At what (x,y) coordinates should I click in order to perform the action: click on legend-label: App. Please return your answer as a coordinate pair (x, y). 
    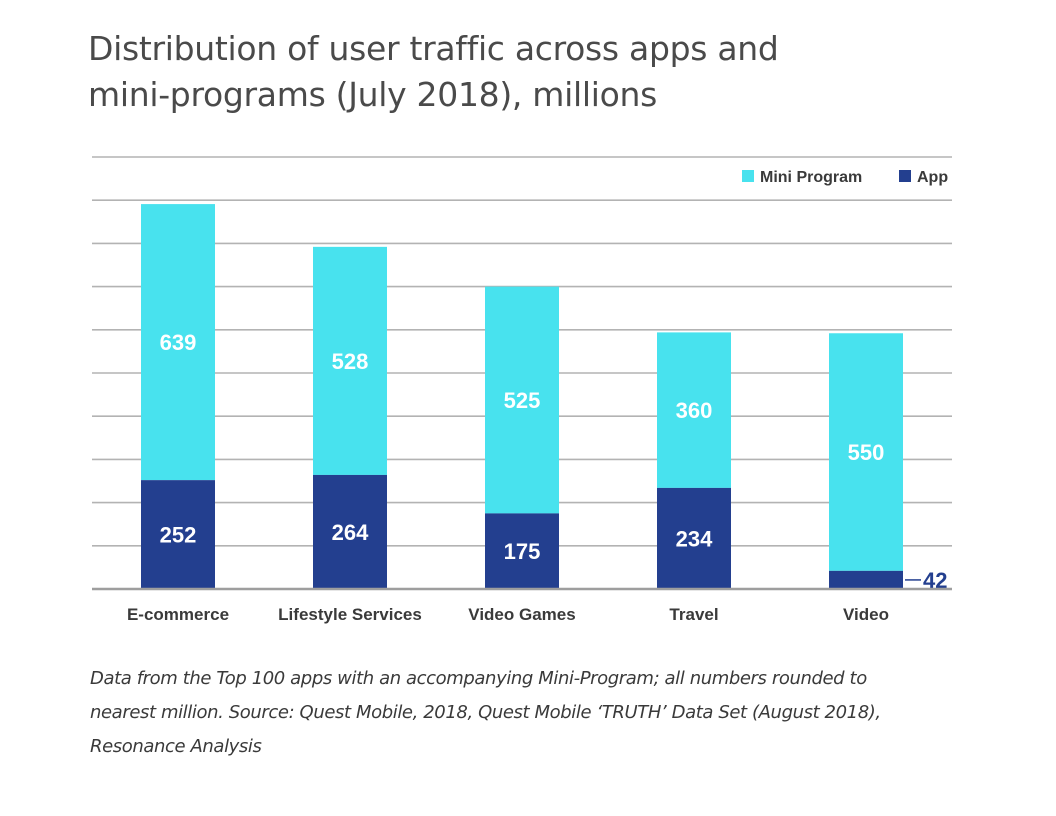
    Looking at the image, I should click on (932, 177).